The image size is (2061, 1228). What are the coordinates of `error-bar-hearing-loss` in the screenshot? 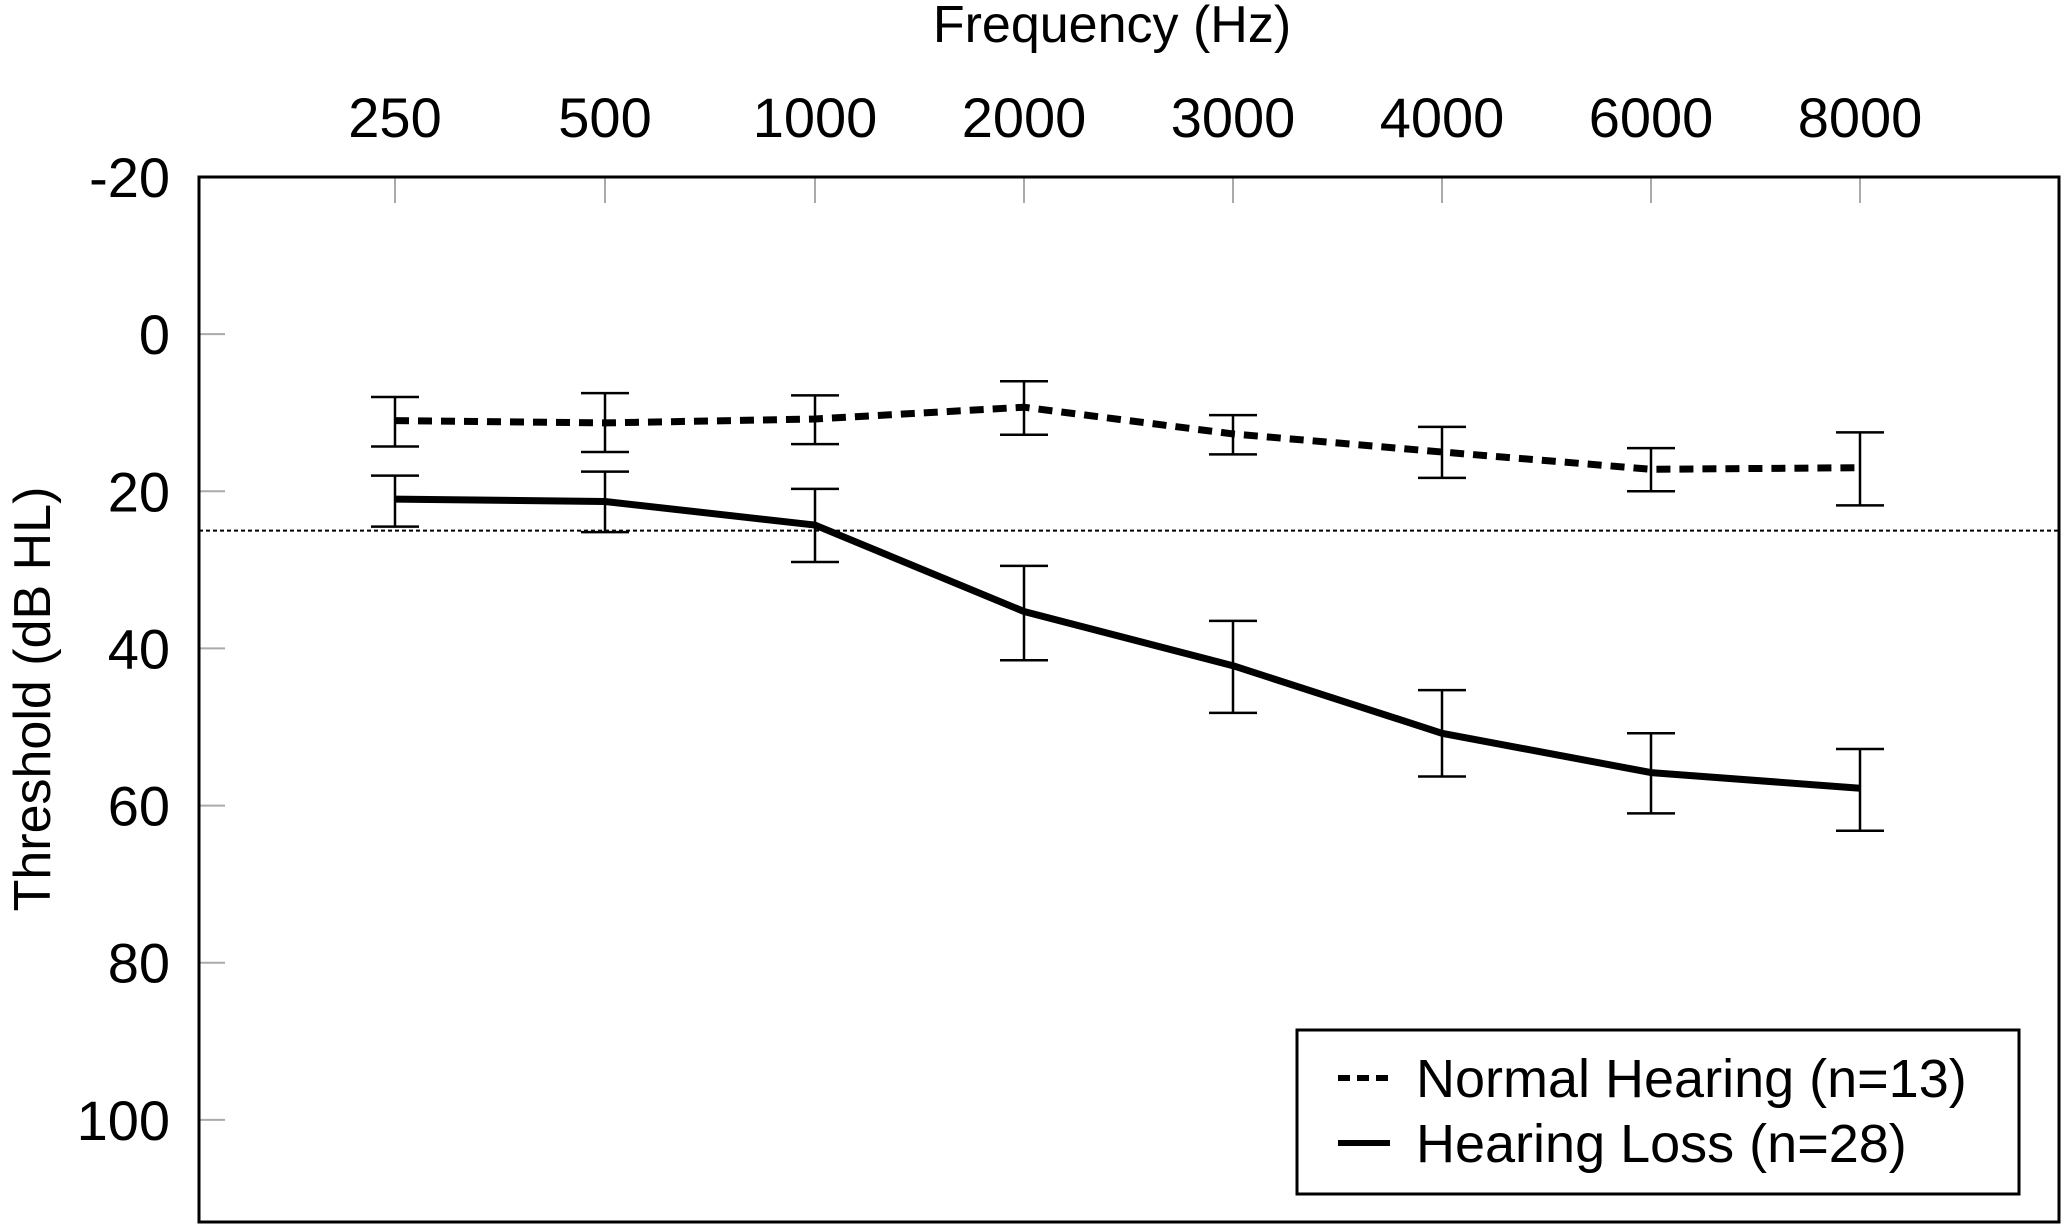 It's located at (1860, 789).